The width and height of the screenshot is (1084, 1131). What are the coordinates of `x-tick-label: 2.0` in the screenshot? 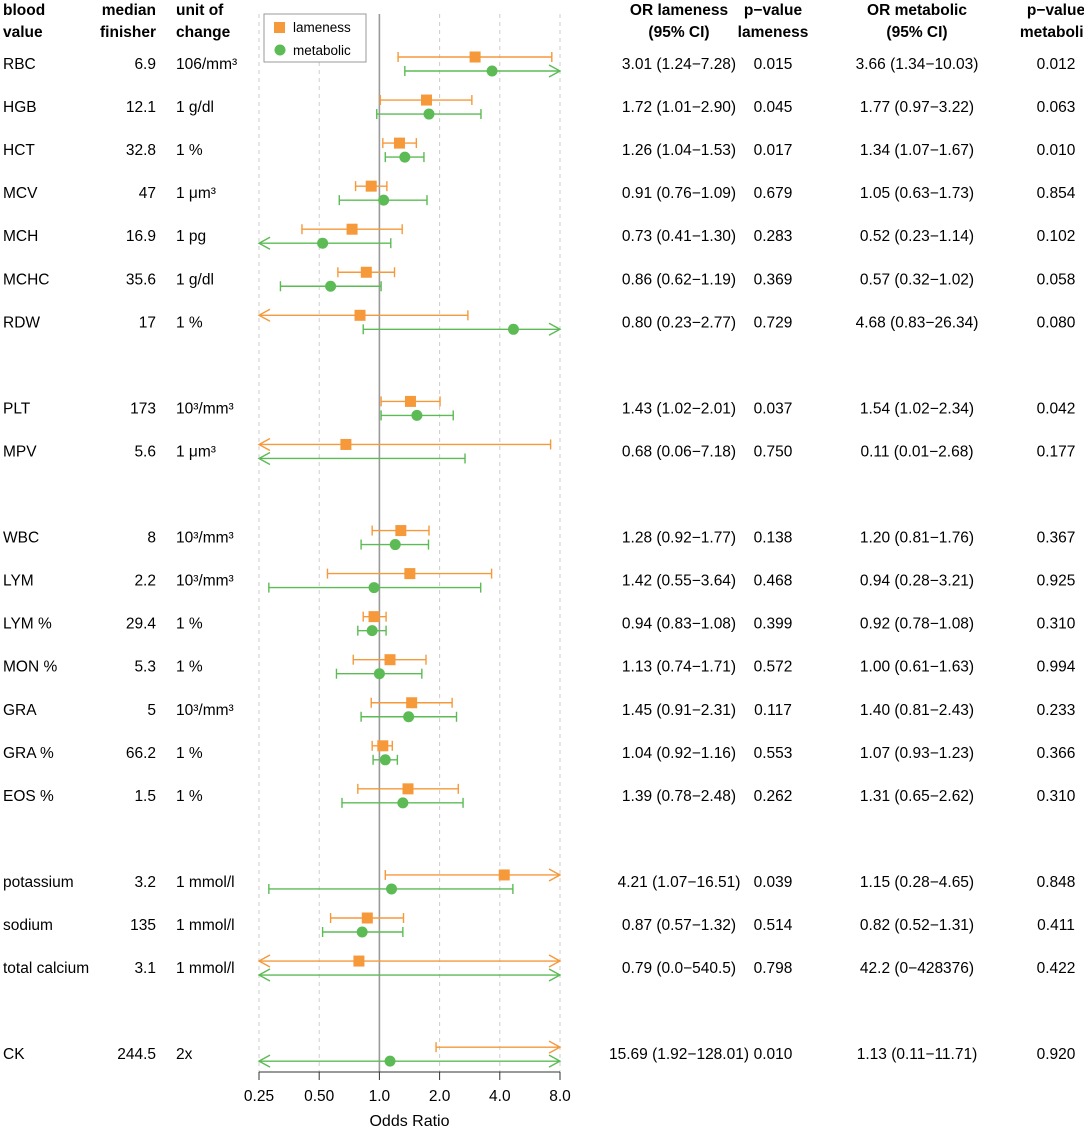 It's located at (440, 1096).